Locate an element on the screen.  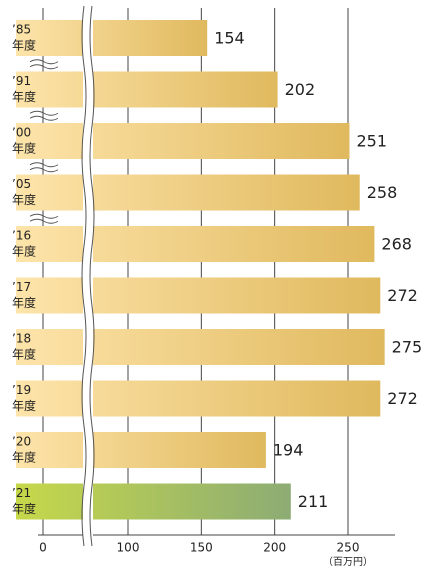
category-label: ’85 is located at coordinates (21, 30).